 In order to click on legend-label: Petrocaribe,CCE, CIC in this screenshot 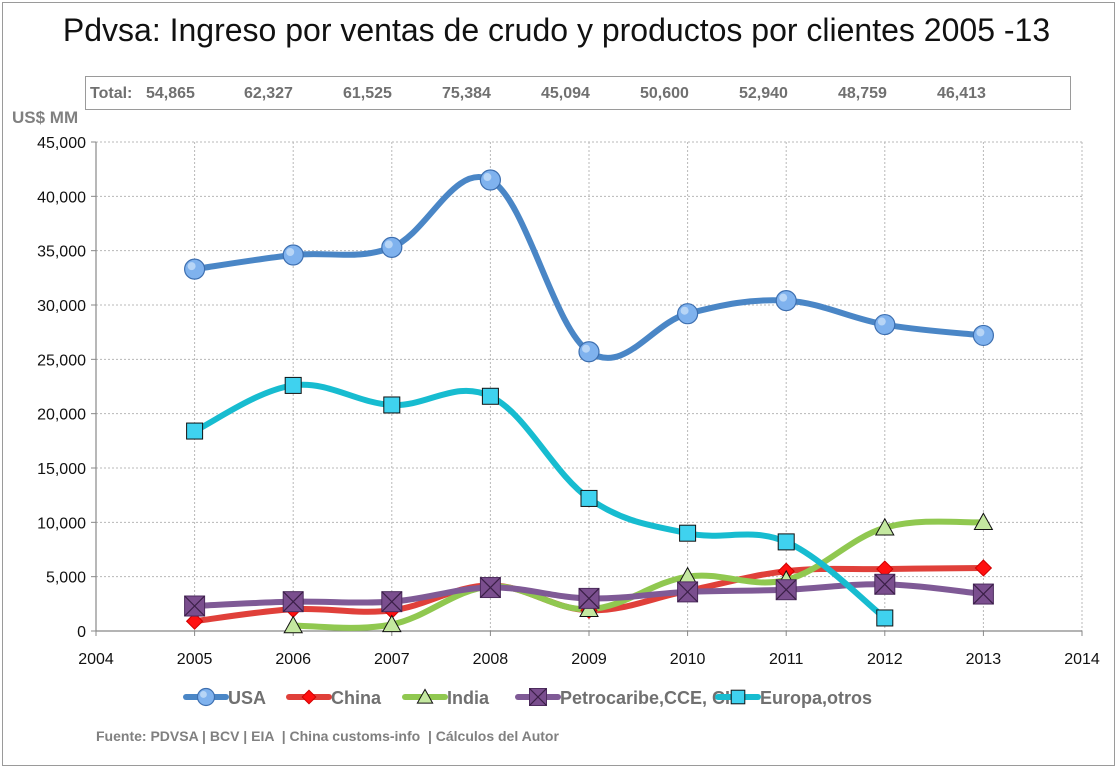, I will do `click(651, 698)`.